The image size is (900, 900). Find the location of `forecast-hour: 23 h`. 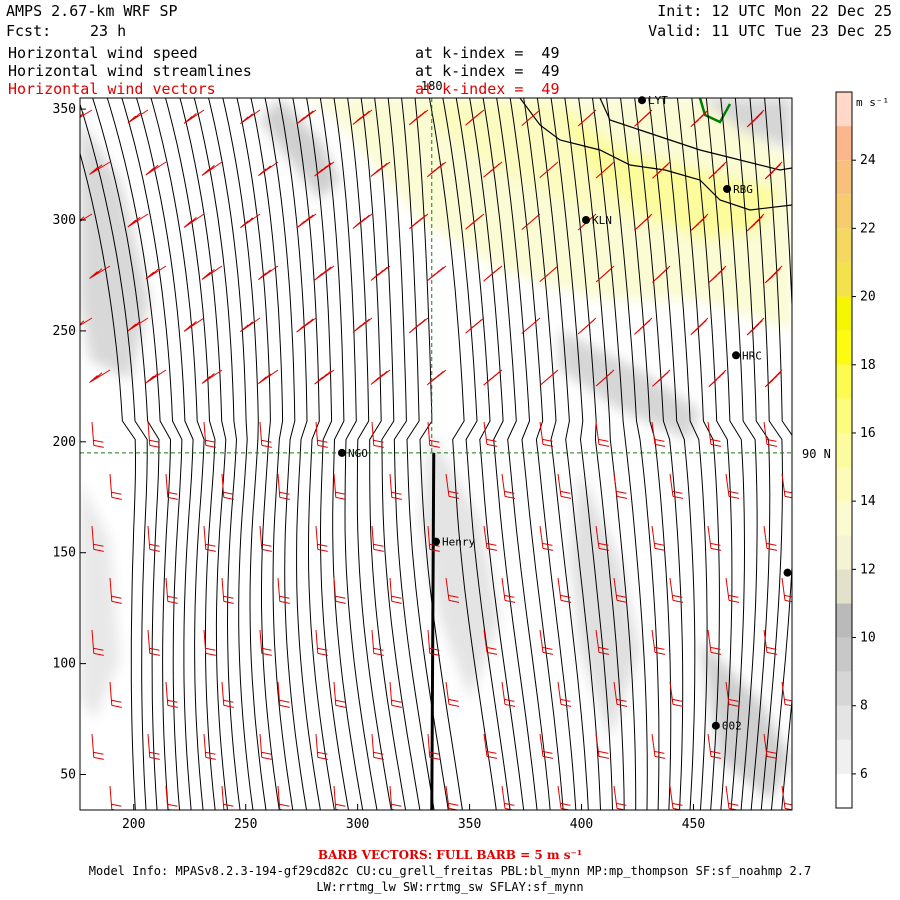

forecast-hour: 23 h is located at coordinates (108, 31).